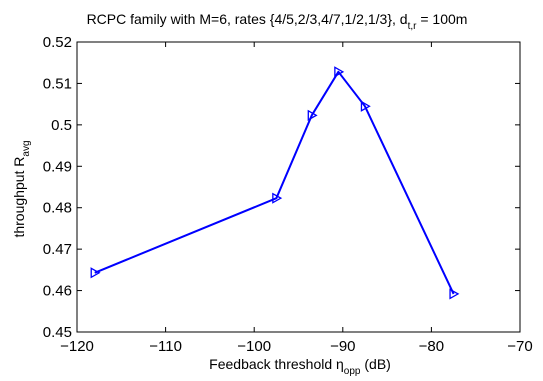 This screenshot has width=543, height=381. Describe the element at coordinates (57, 42) in the screenshot. I see `y-tick-label: 0.52` at that location.